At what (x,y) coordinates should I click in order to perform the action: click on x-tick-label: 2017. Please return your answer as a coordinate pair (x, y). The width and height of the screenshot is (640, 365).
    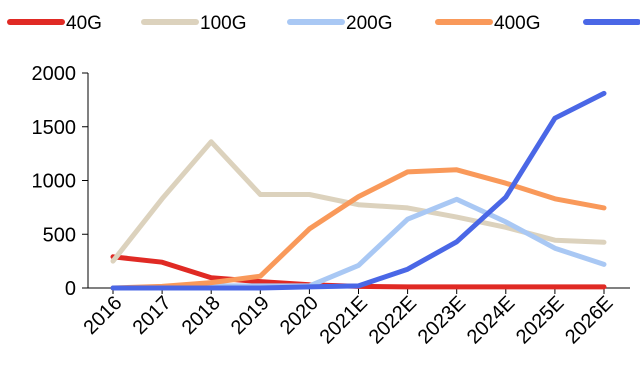
    Looking at the image, I should click on (152, 315).